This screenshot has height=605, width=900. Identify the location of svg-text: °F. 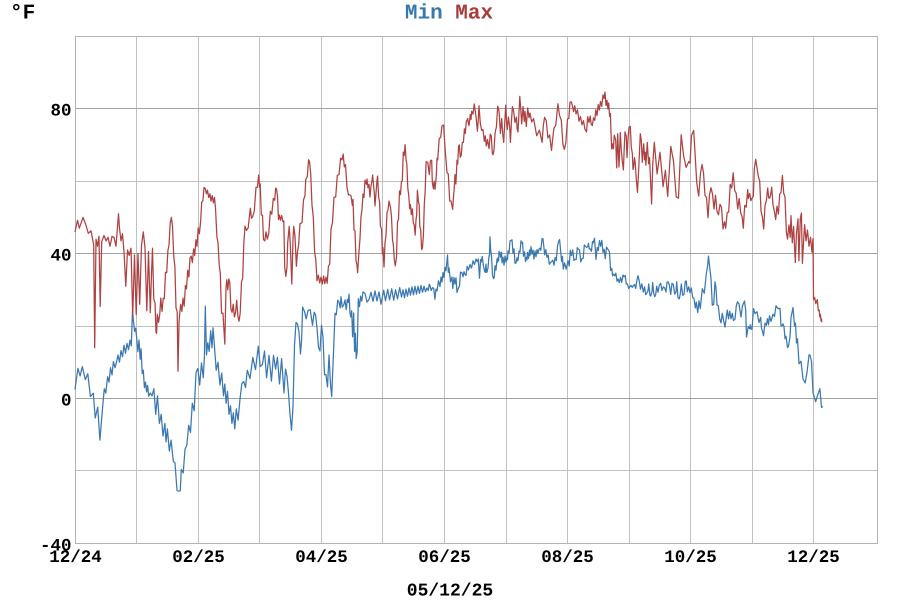
(22, 14).